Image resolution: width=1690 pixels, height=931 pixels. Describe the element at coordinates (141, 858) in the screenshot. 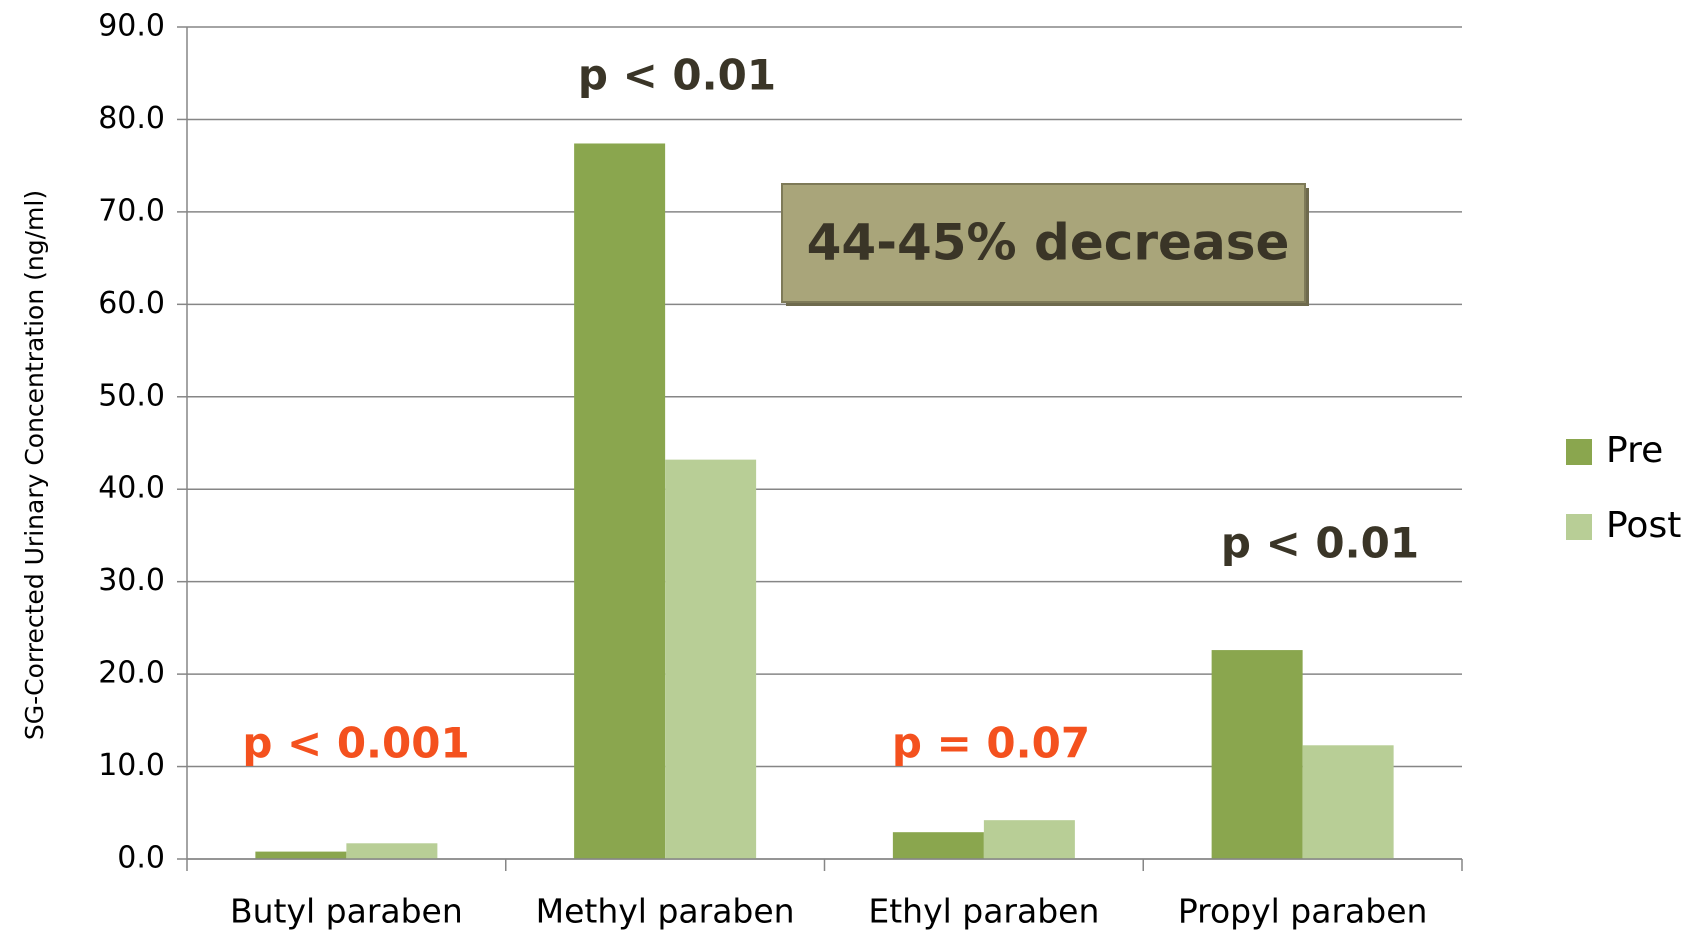

I see `y-tick-label: 0.0` at that location.